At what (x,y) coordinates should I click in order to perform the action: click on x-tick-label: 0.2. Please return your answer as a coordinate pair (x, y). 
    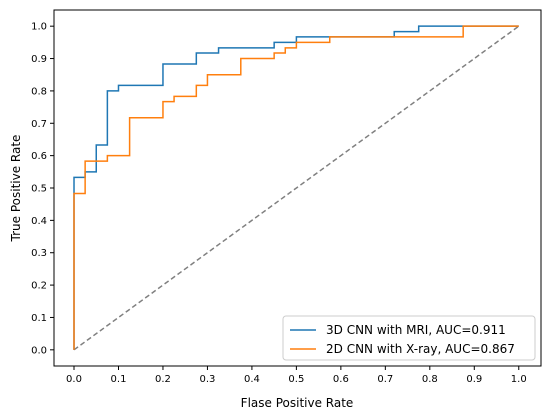
    Looking at the image, I should click on (163, 379).